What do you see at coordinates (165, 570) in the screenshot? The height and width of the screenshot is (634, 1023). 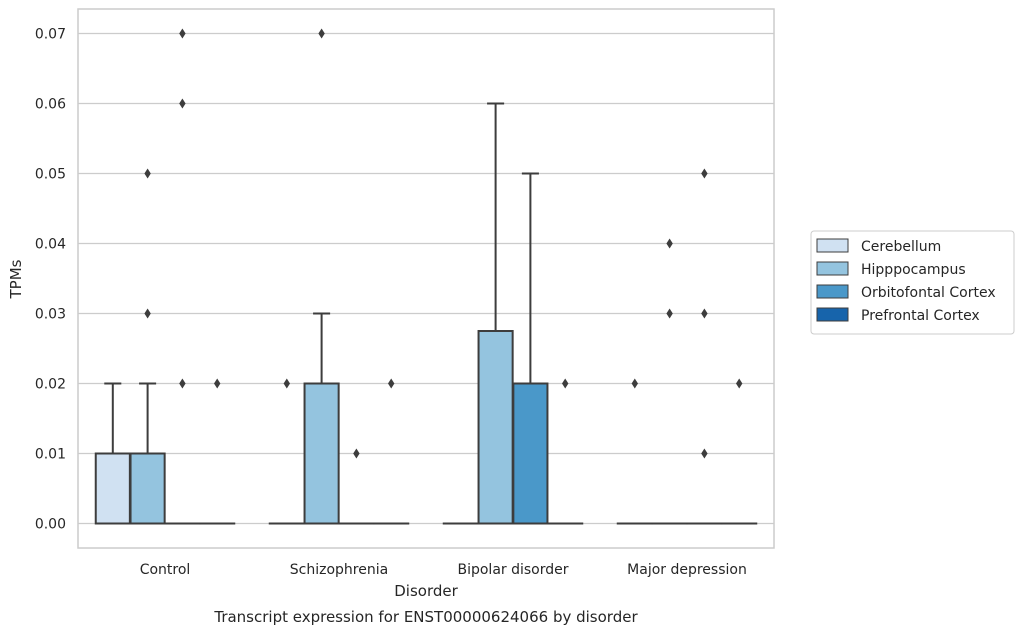 I see `x-tick-label: Control` at bounding box center [165, 570].